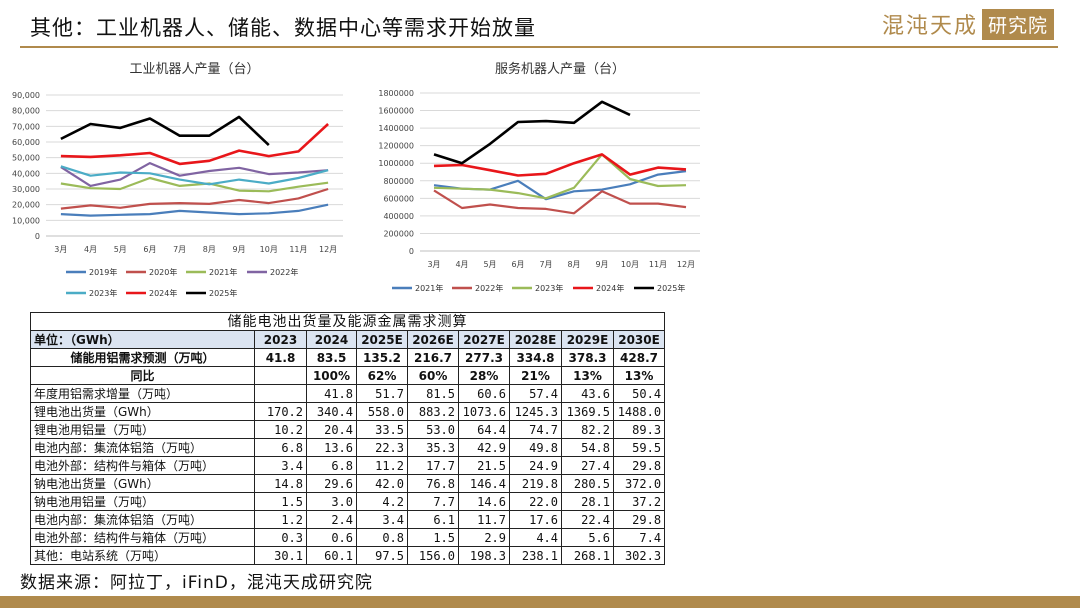 The height and width of the screenshot is (608, 1080). What do you see at coordinates (433, 555) in the screenshot?
I see `table-cell: 156.0` at bounding box center [433, 555].